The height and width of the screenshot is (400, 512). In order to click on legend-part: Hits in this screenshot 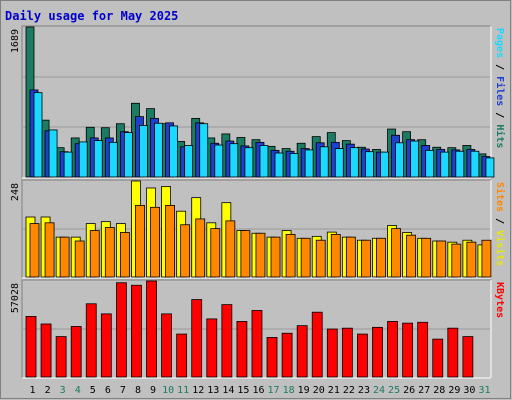, I will do `click(500, 136)`.